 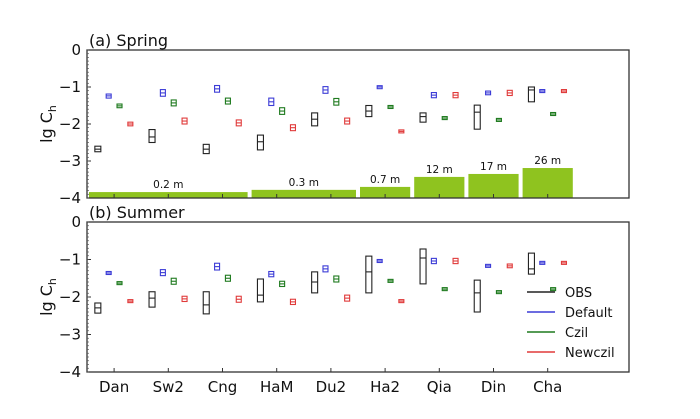 I want to click on height-bar-label: 12 m, so click(x=439, y=170).